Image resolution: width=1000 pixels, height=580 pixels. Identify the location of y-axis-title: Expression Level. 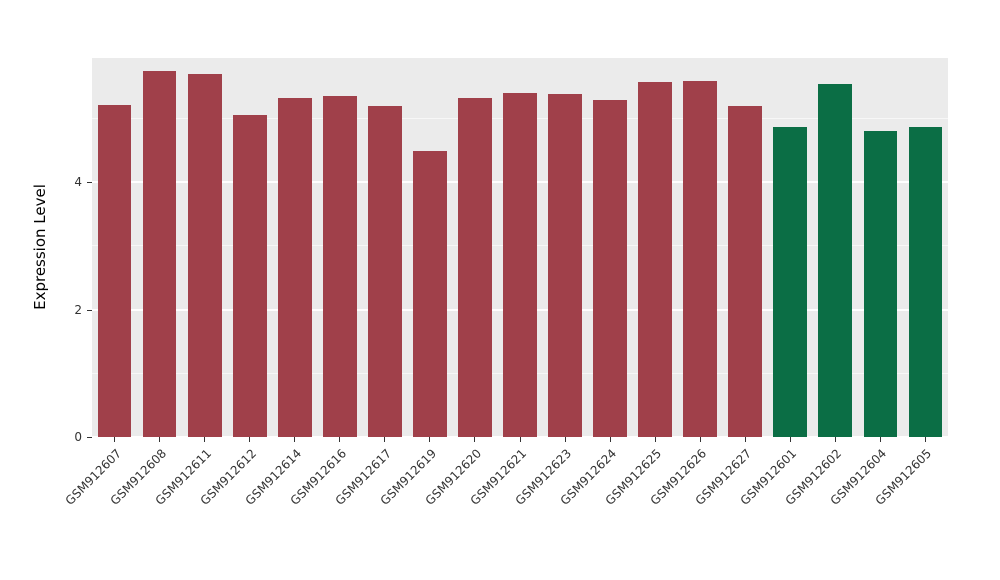
(40, 247).